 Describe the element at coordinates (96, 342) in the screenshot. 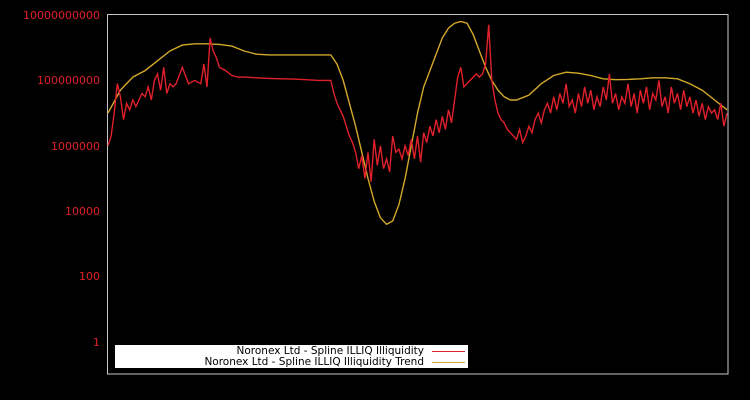

I see `y-tick-label: 1` at that location.